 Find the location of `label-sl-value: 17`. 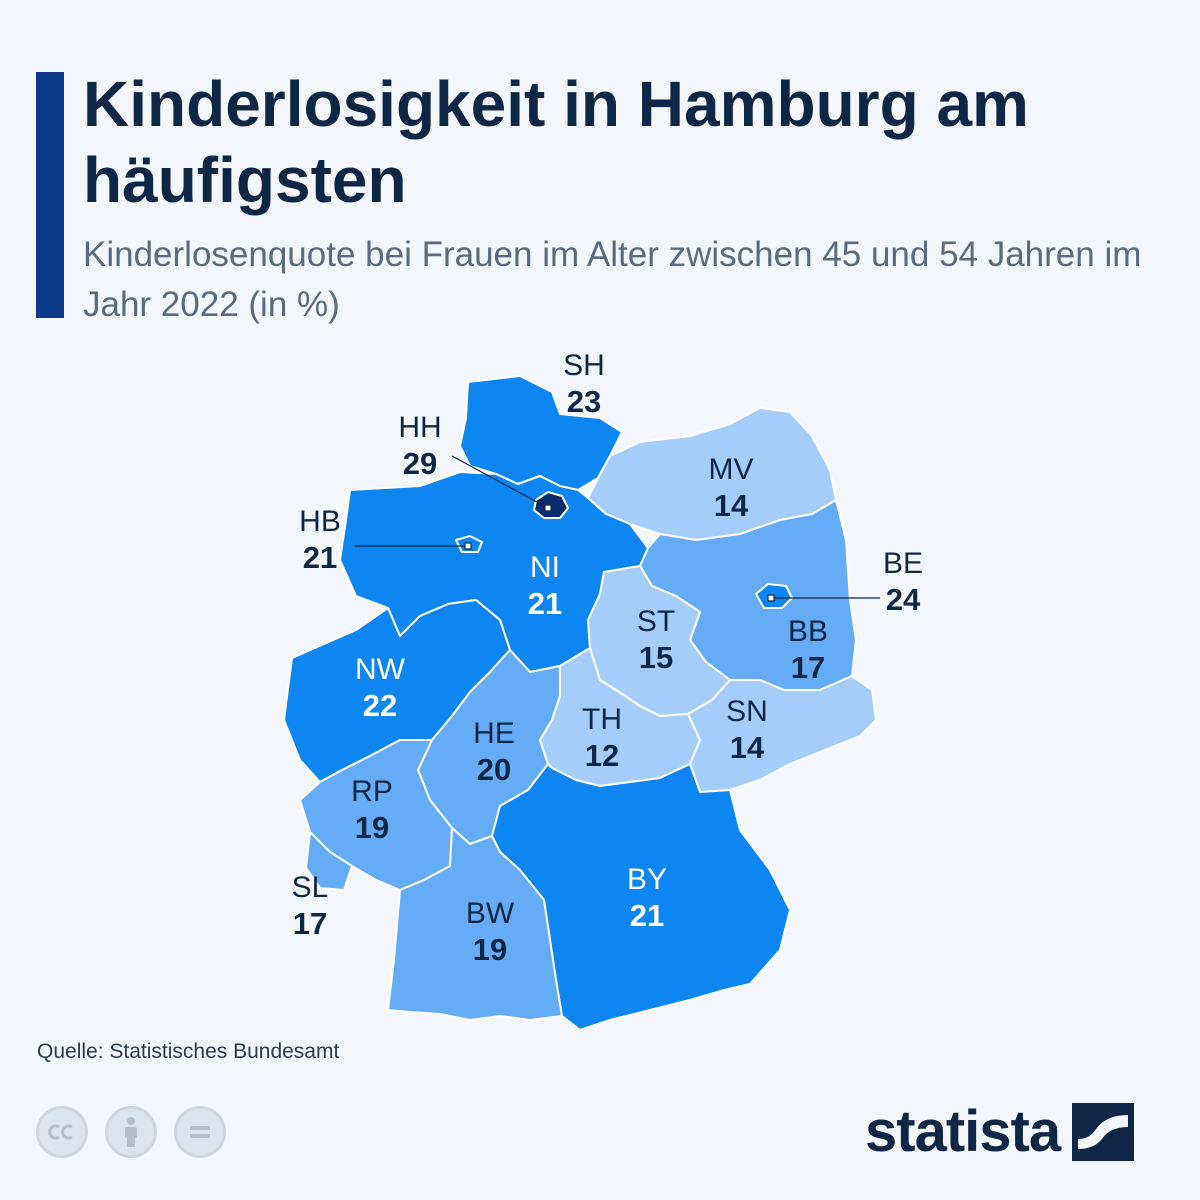

label-sl-value: 17 is located at coordinates (310, 923).